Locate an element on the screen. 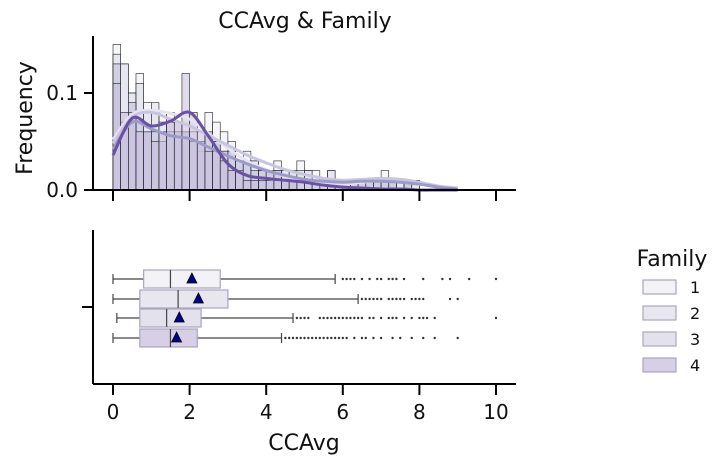 The width and height of the screenshot is (728, 465). legend-label: 3 is located at coordinates (695, 339).